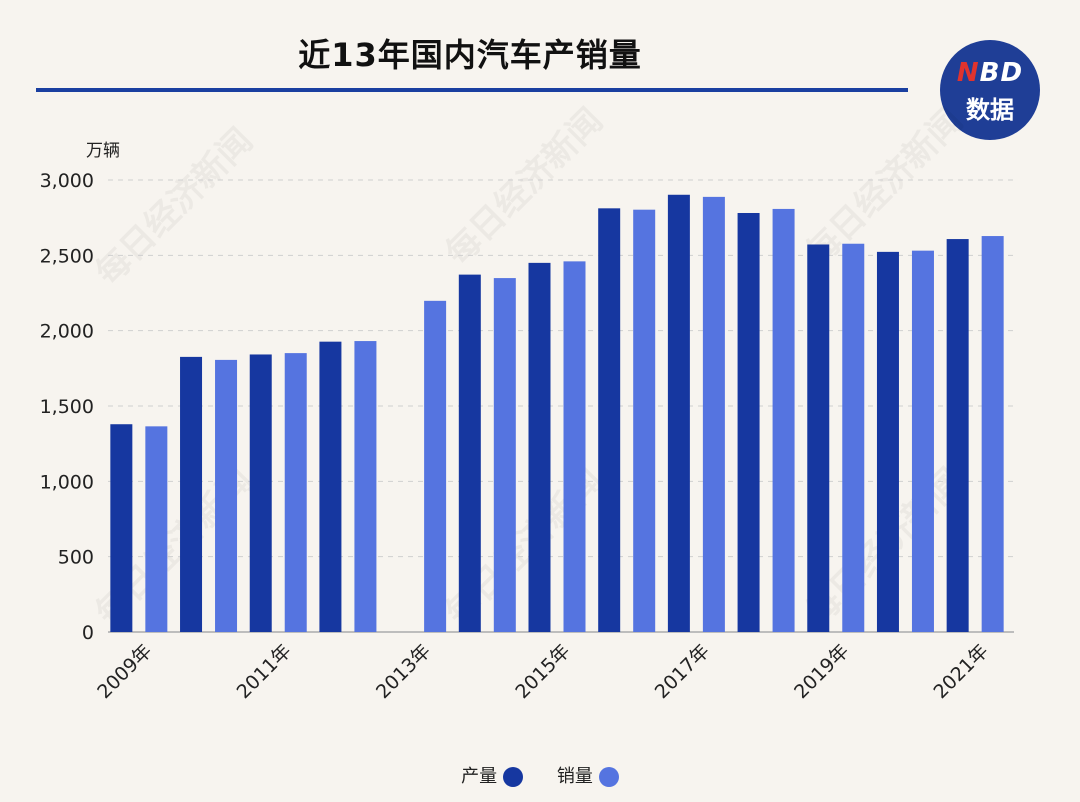 The width and height of the screenshot is (1080, 802). I want to click on chart-legend: 产量 销量, so click(540, 775).